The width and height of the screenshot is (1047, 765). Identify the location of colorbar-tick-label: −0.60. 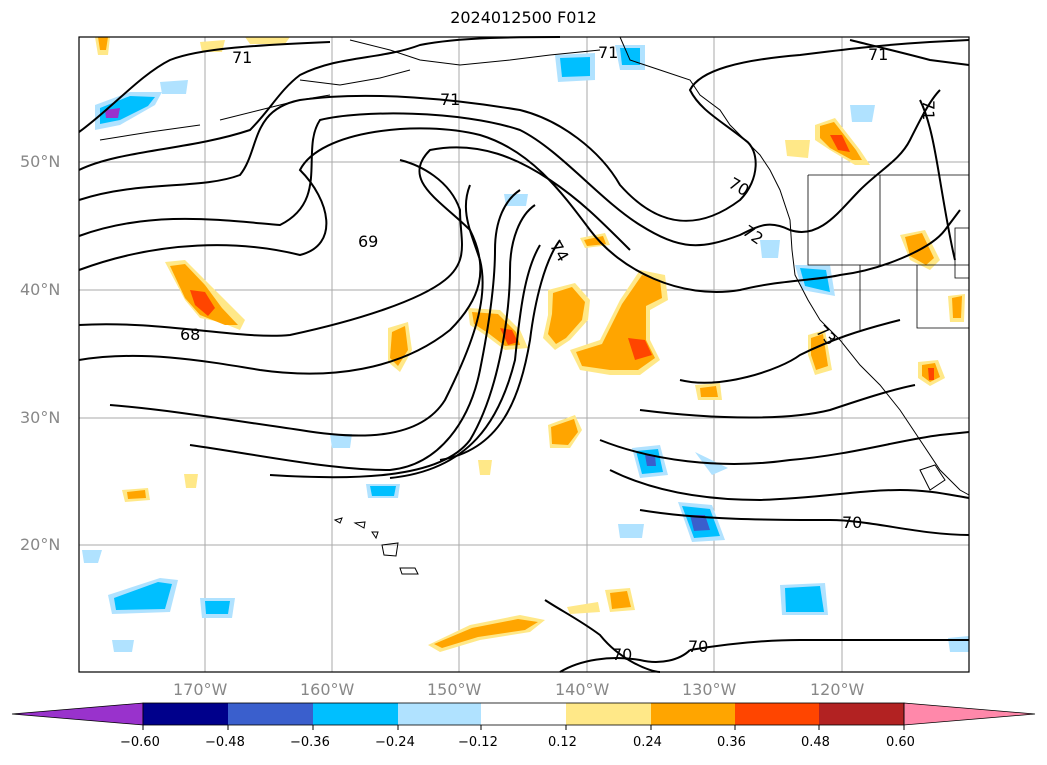
(140, 742).